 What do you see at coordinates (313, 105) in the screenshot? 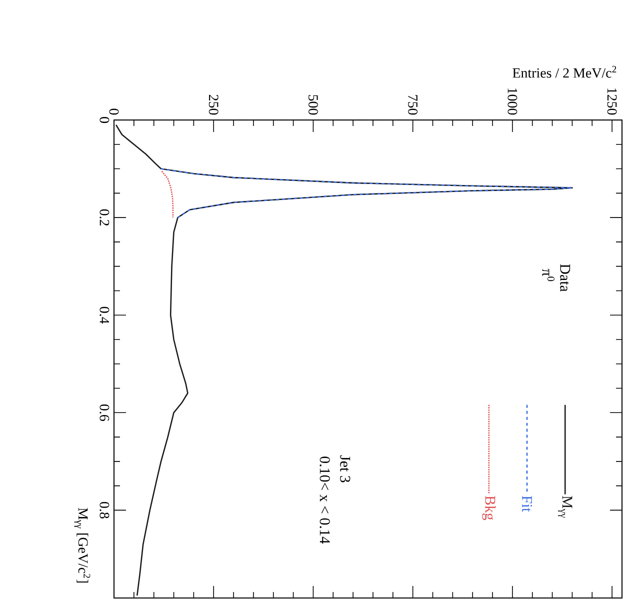
I see `x-tick-label: 500` at bounding box center [313, 105].